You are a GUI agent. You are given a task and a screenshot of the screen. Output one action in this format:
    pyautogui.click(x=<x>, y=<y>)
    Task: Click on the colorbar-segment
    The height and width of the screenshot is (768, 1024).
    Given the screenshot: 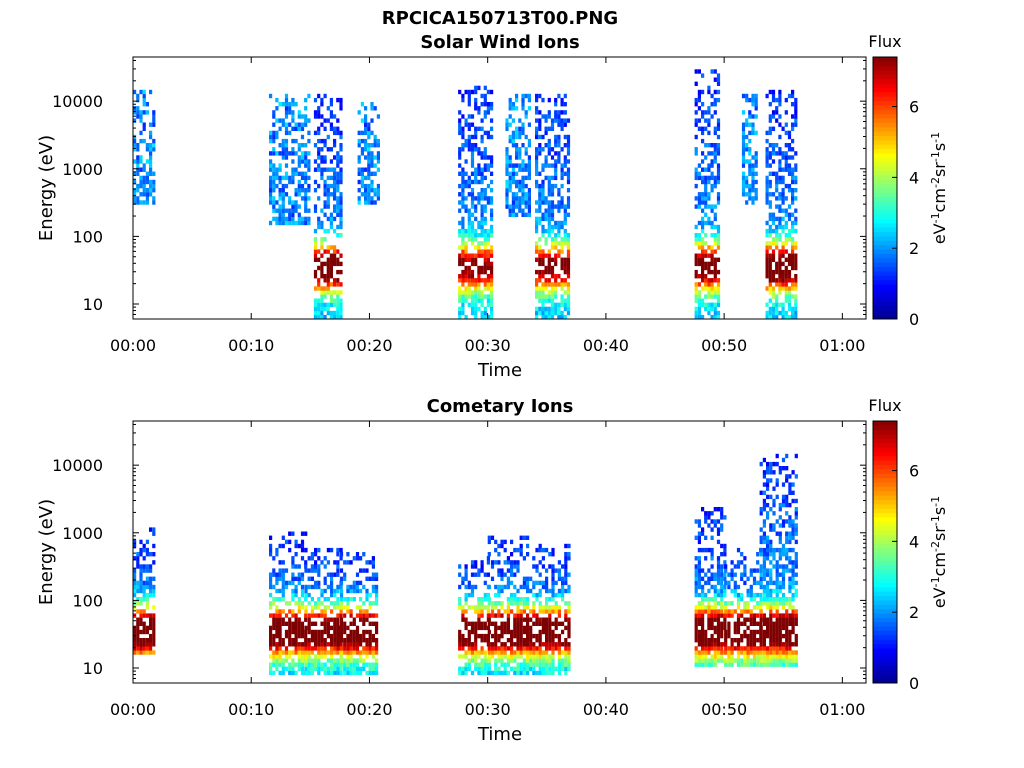 What is the action you would take?
    pyautogui.click(x=885, y=646)
    